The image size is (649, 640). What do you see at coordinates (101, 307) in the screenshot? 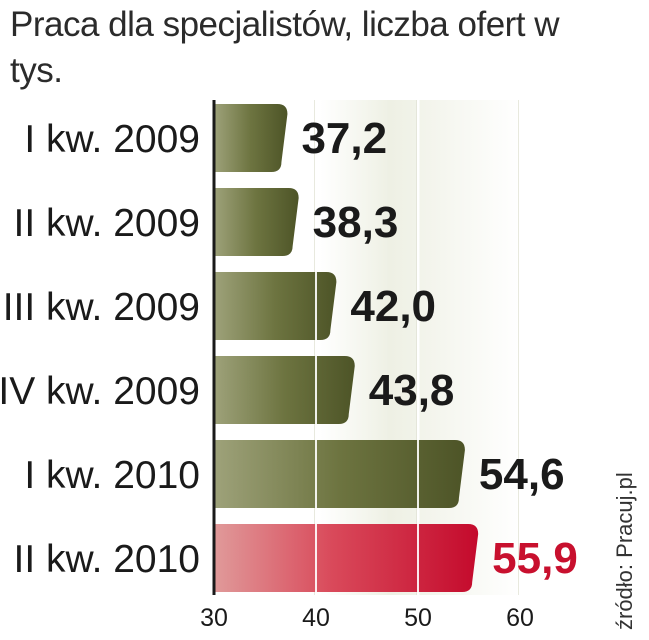
I see `category-label: III kw. 2009` at bounding box center [101, 307].